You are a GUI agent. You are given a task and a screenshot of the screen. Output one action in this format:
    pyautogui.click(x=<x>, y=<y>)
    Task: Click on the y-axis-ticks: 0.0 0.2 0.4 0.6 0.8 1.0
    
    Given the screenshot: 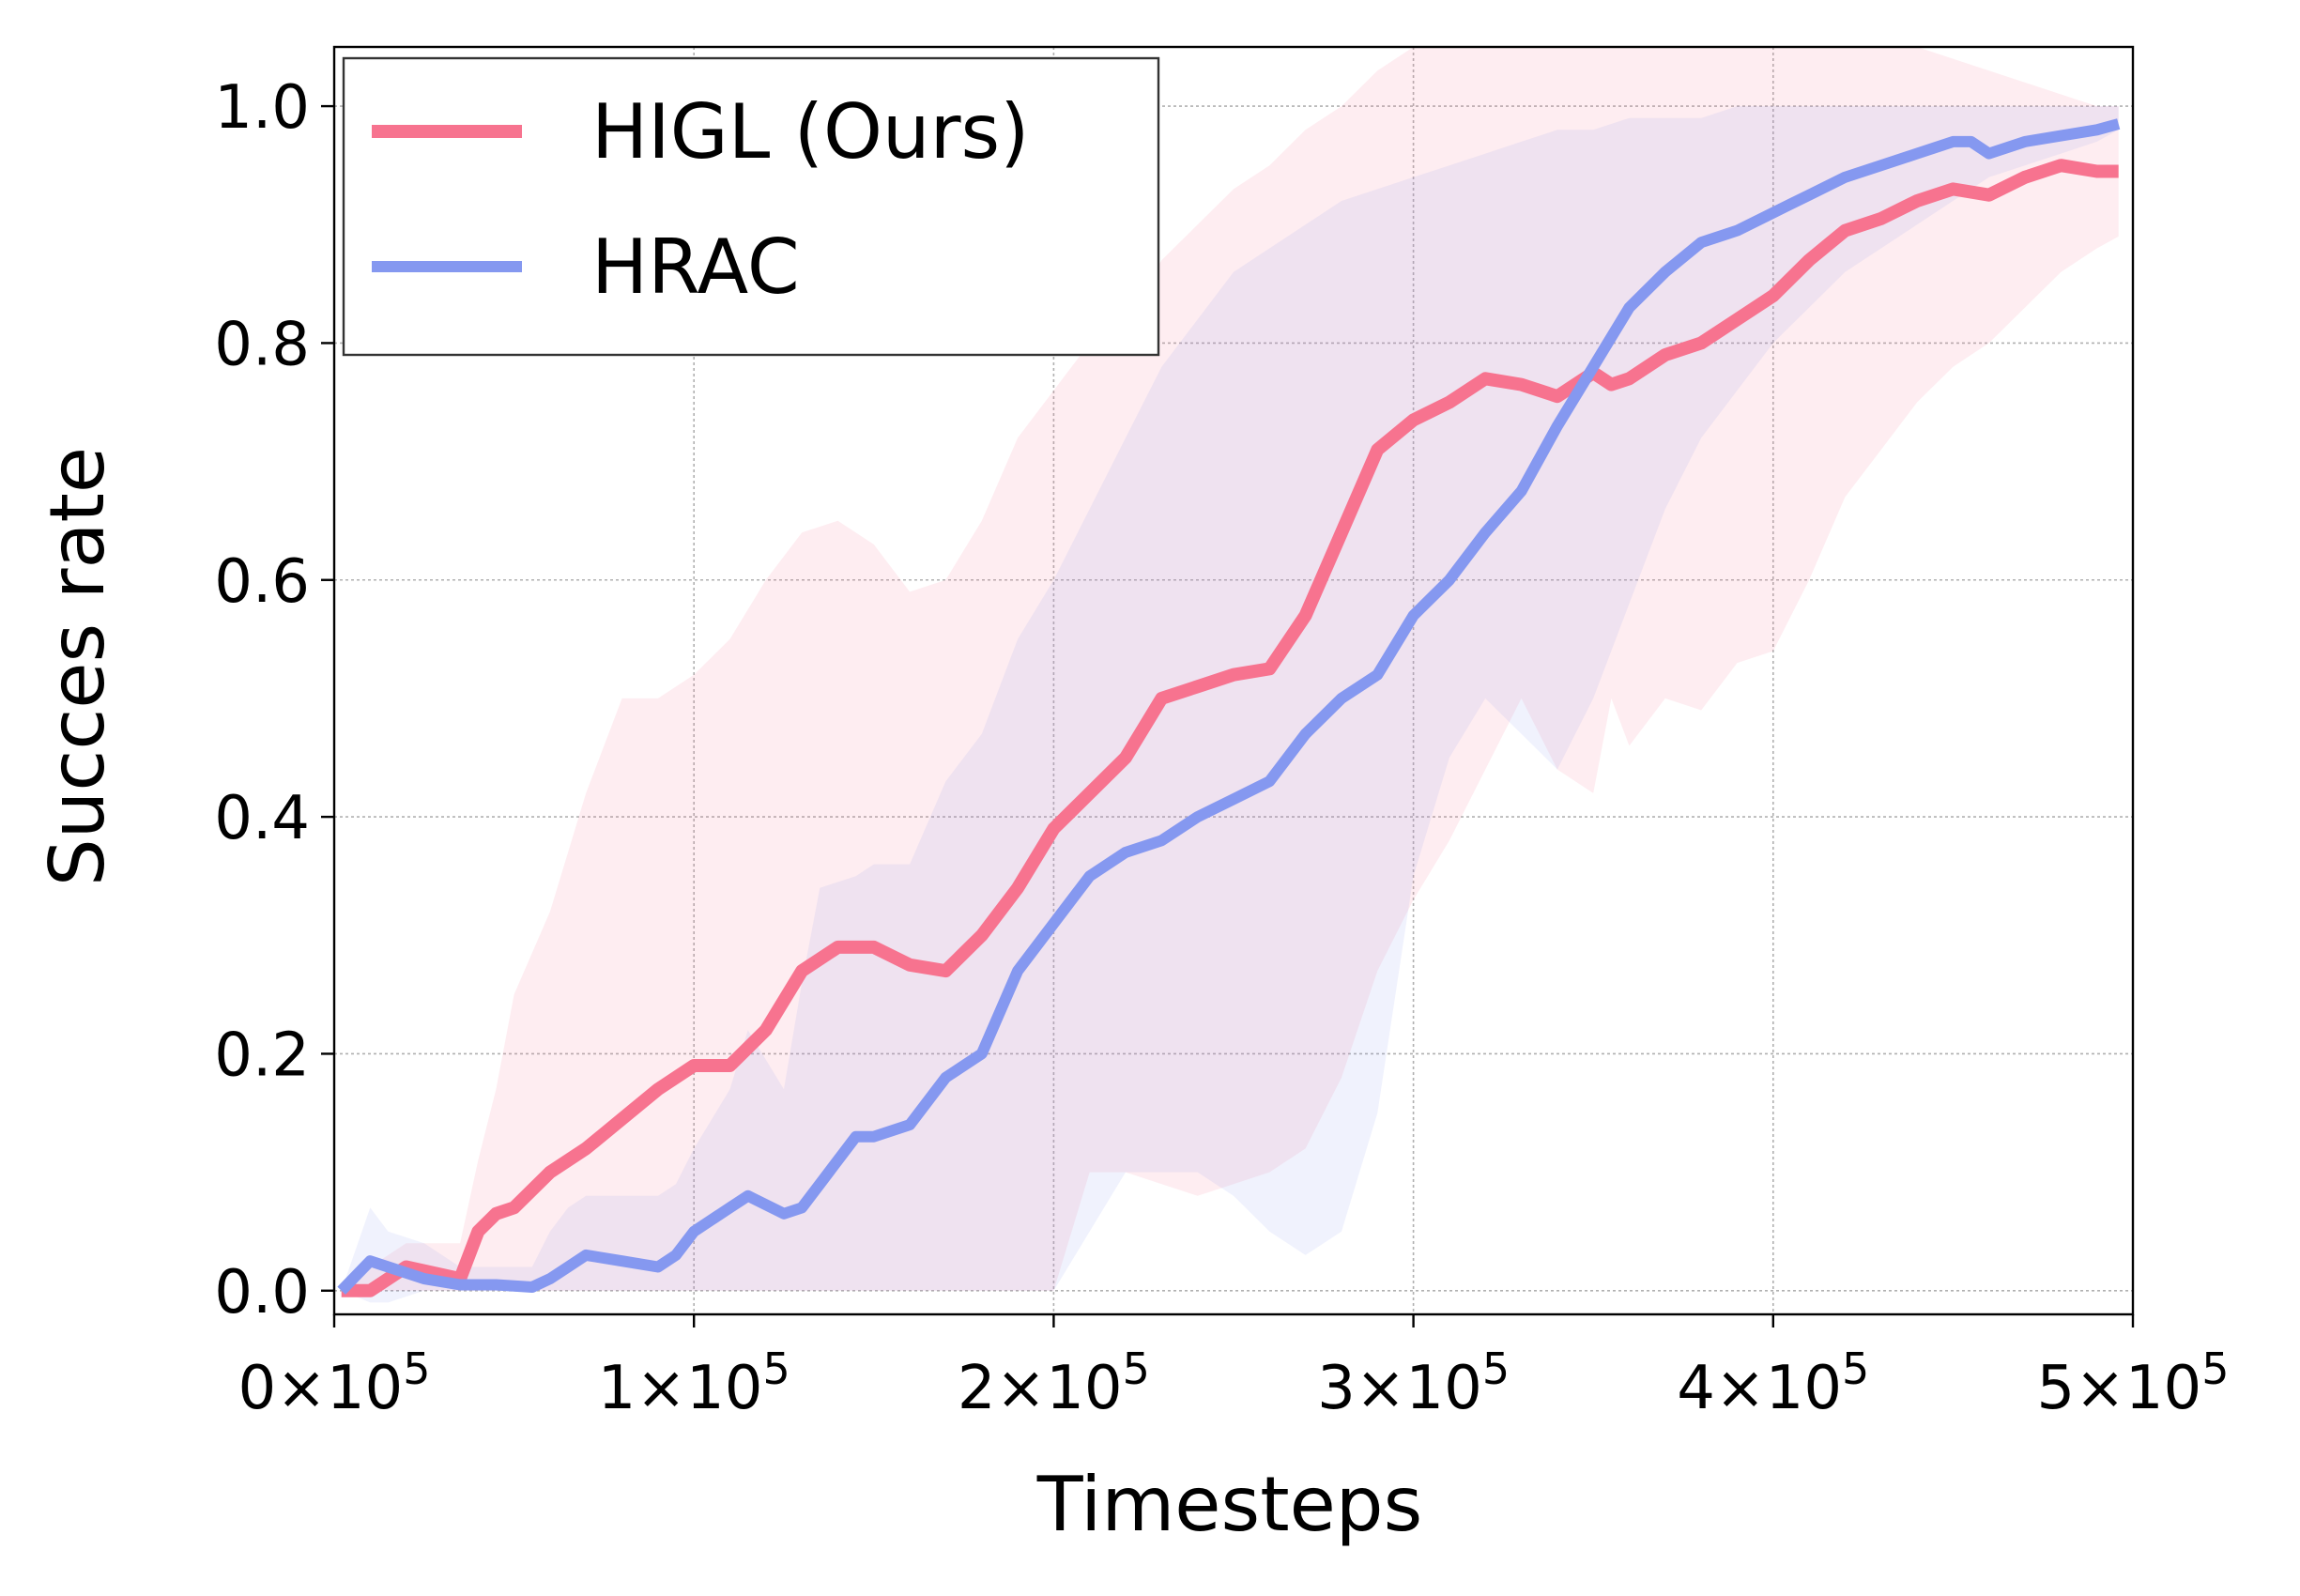 What is the action you would take?
    pyautogui.click(x=274, y=700)
    